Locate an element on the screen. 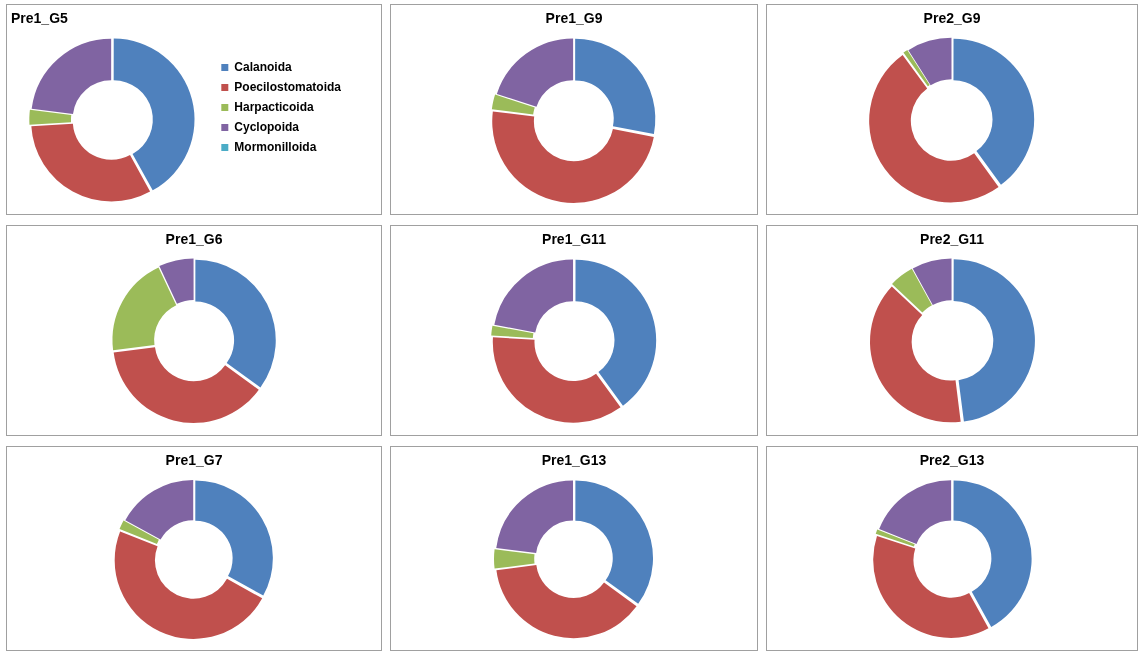 The width and height of the screenshot is (1148, 657). chart-title: Pre2_G11 is located at coordinates (952, 239).